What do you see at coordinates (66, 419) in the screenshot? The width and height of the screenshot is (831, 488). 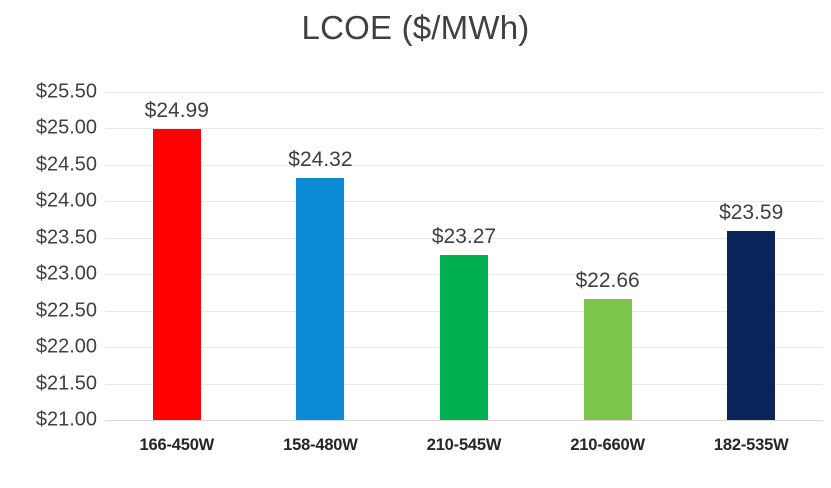 I see `y-tick-label: $21.00` at bounding box center [66, 419].